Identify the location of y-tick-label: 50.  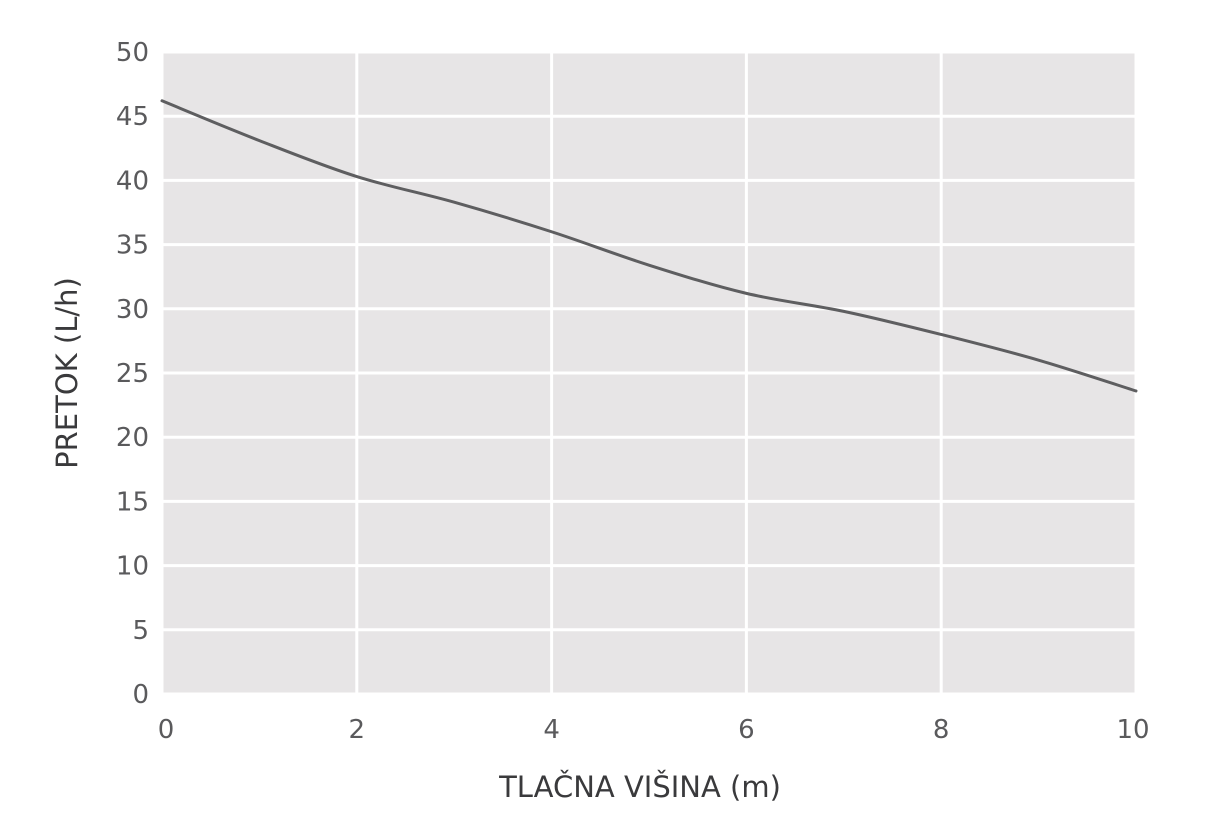
(132, 53).